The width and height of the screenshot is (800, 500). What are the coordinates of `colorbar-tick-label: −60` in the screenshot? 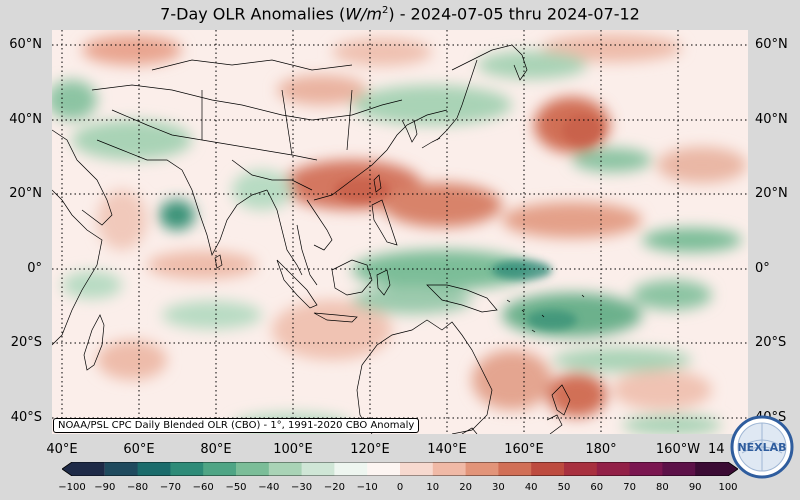 It's located at (203, 487).